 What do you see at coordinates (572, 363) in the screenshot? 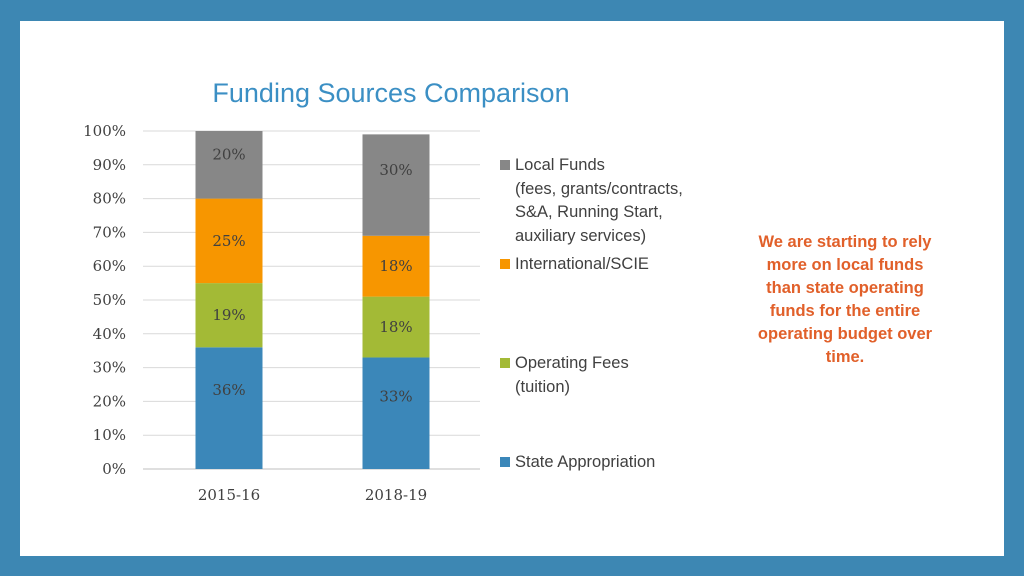
I see `legend-fees-line1: Operating Fees` at bounding box center [572, 363].